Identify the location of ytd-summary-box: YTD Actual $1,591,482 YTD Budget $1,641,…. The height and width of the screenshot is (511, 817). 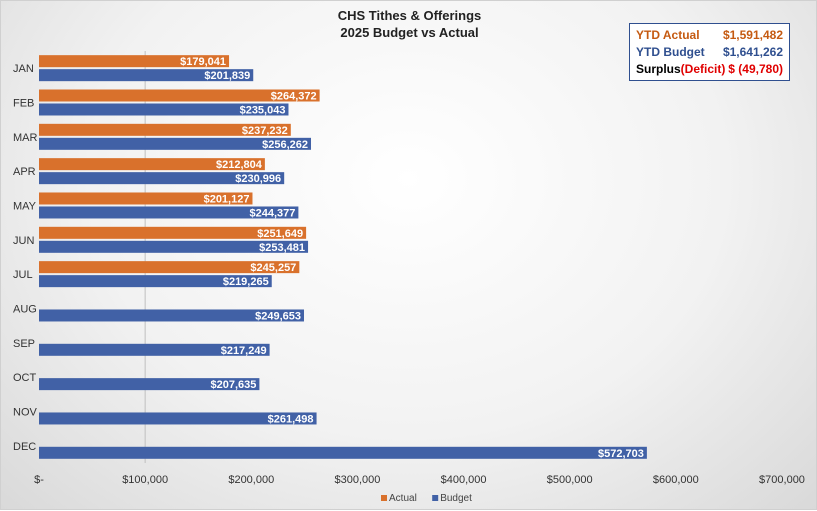
(709, 52).